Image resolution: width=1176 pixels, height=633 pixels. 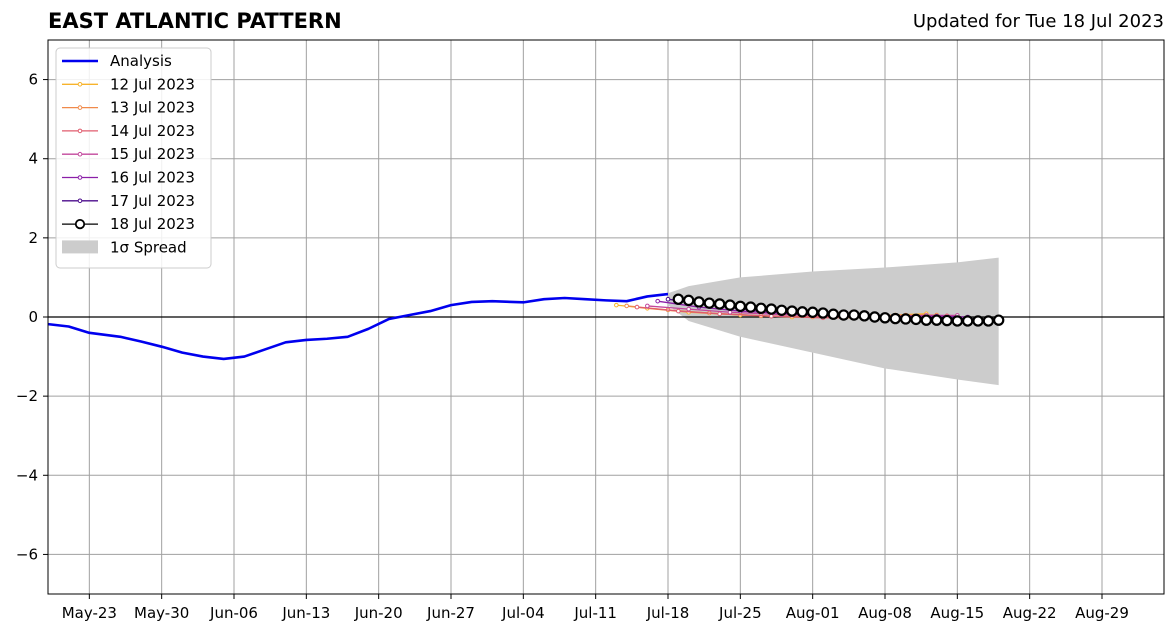 I want to click on legend-label: Analysis, so click(x=141, y=61).